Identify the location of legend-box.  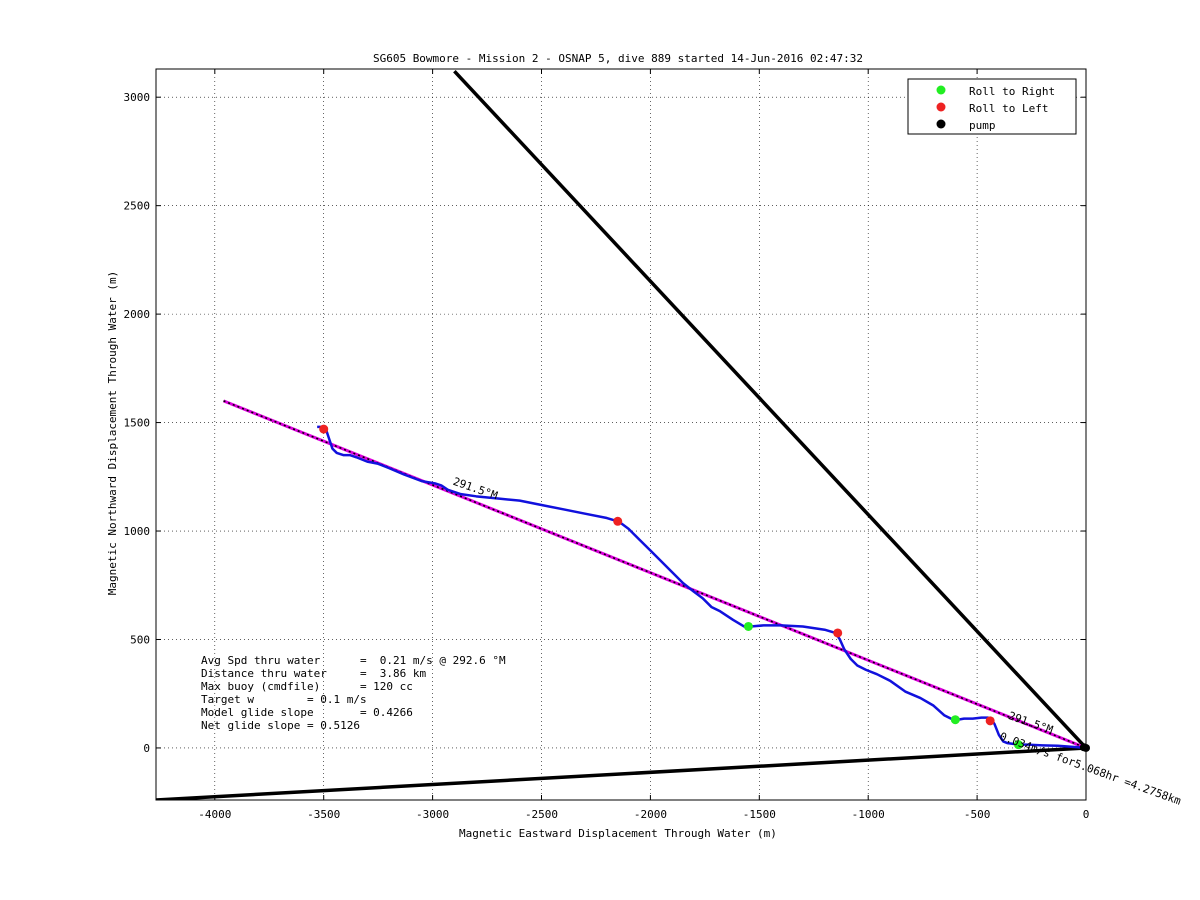
(992, 106).